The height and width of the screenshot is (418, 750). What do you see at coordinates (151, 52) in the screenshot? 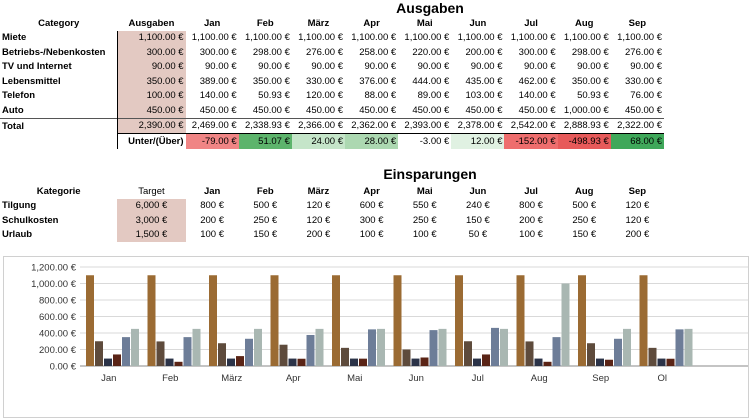
I see `expense-budget-cell: 300.00 €` at bounding box center [151, 52].